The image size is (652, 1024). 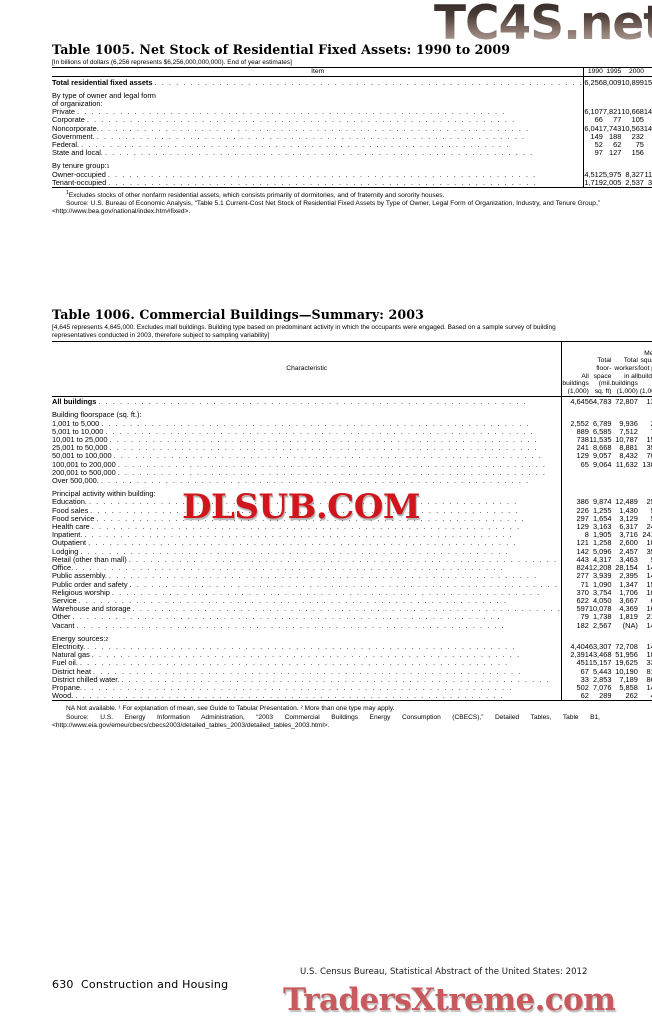 I want to click on cell: 10,668, so click(x=632, y=112).